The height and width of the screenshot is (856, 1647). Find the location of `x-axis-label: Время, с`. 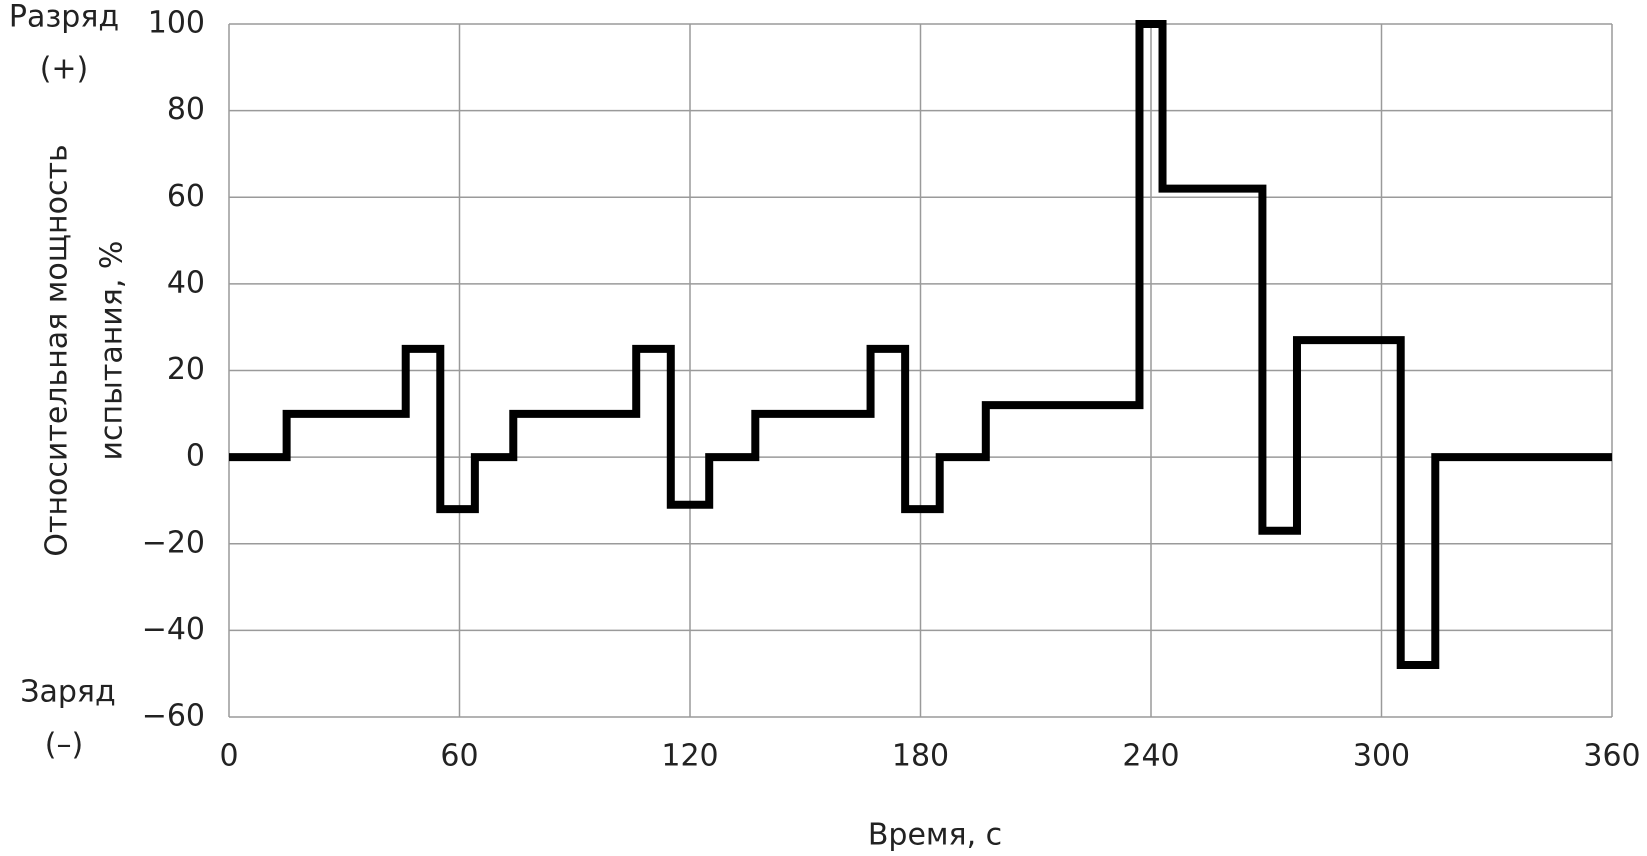

x-axis-label: Время, с is located at coordinates (935, 835).